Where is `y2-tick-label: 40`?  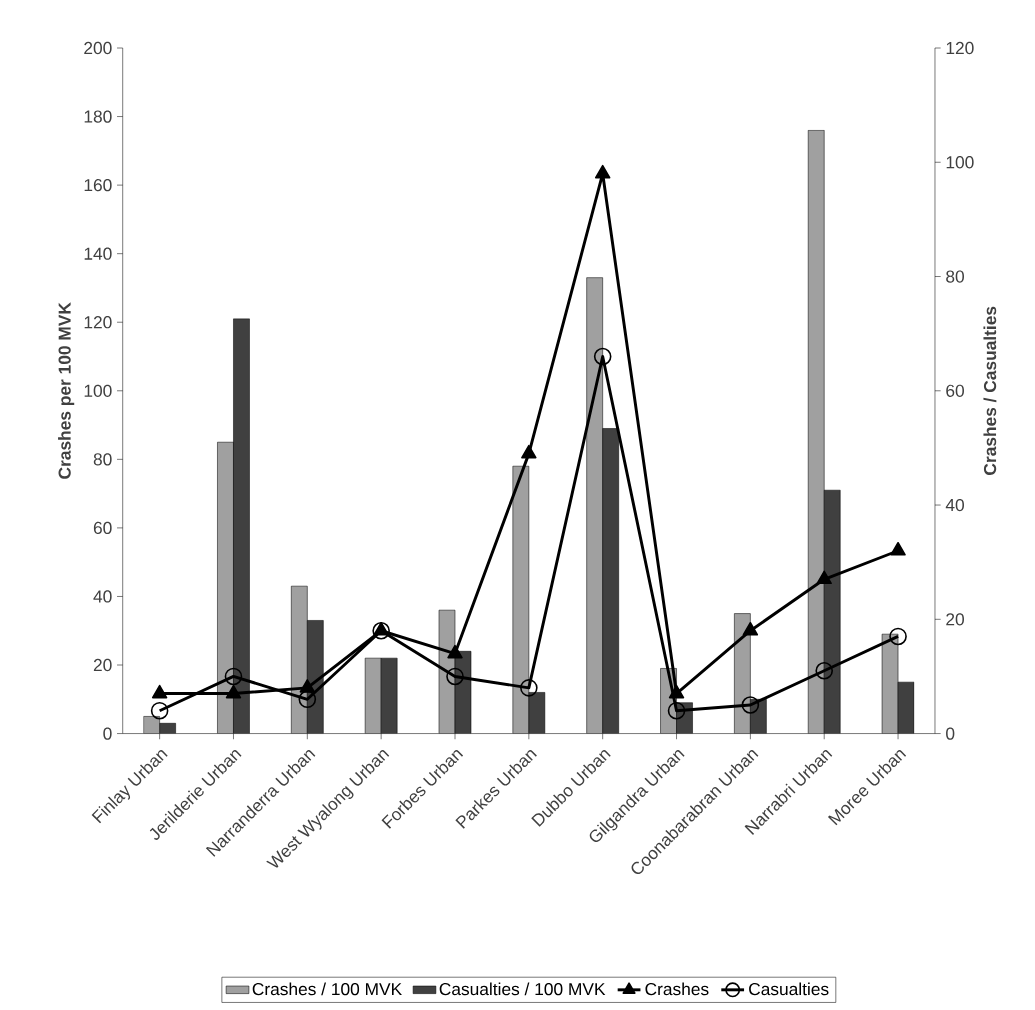
y2-tick-label: 40 is located at coordinates (954, 505).